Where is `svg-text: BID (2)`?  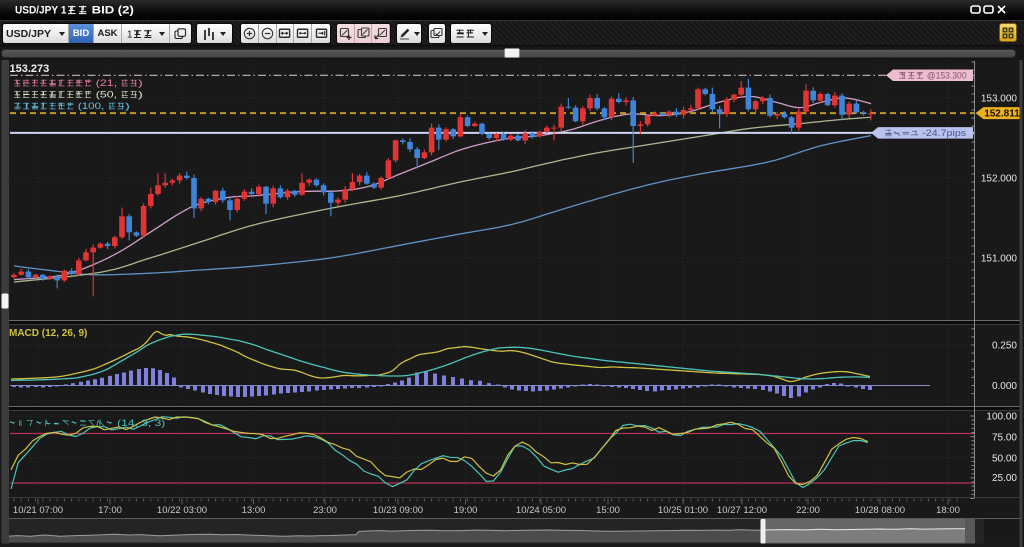 svg-text: BID (2) is located at coordinates (111, 11).